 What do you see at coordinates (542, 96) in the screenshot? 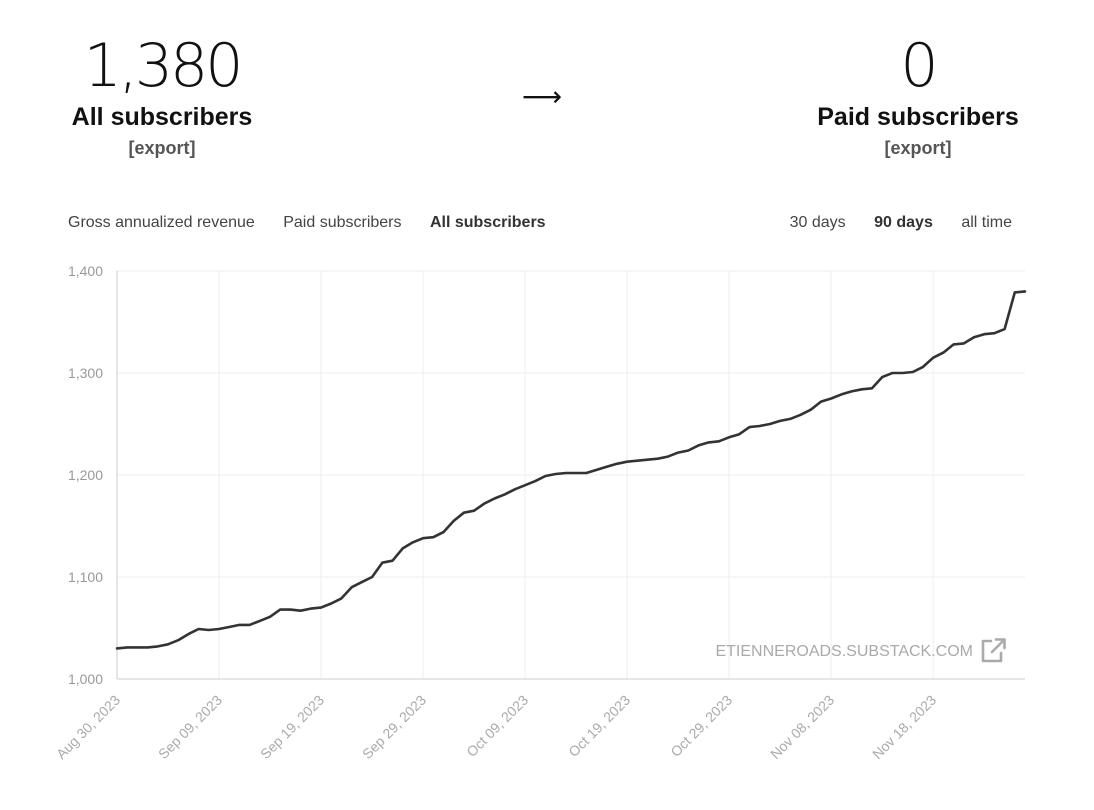
I see `arrow-icon: ⟶` at bounding box center [542, 96].